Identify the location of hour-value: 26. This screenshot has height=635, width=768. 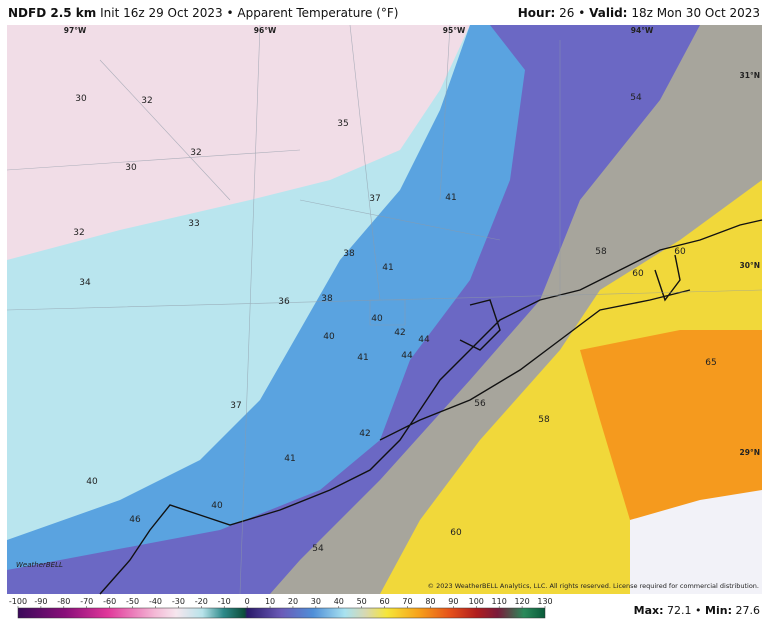
(566, 13).